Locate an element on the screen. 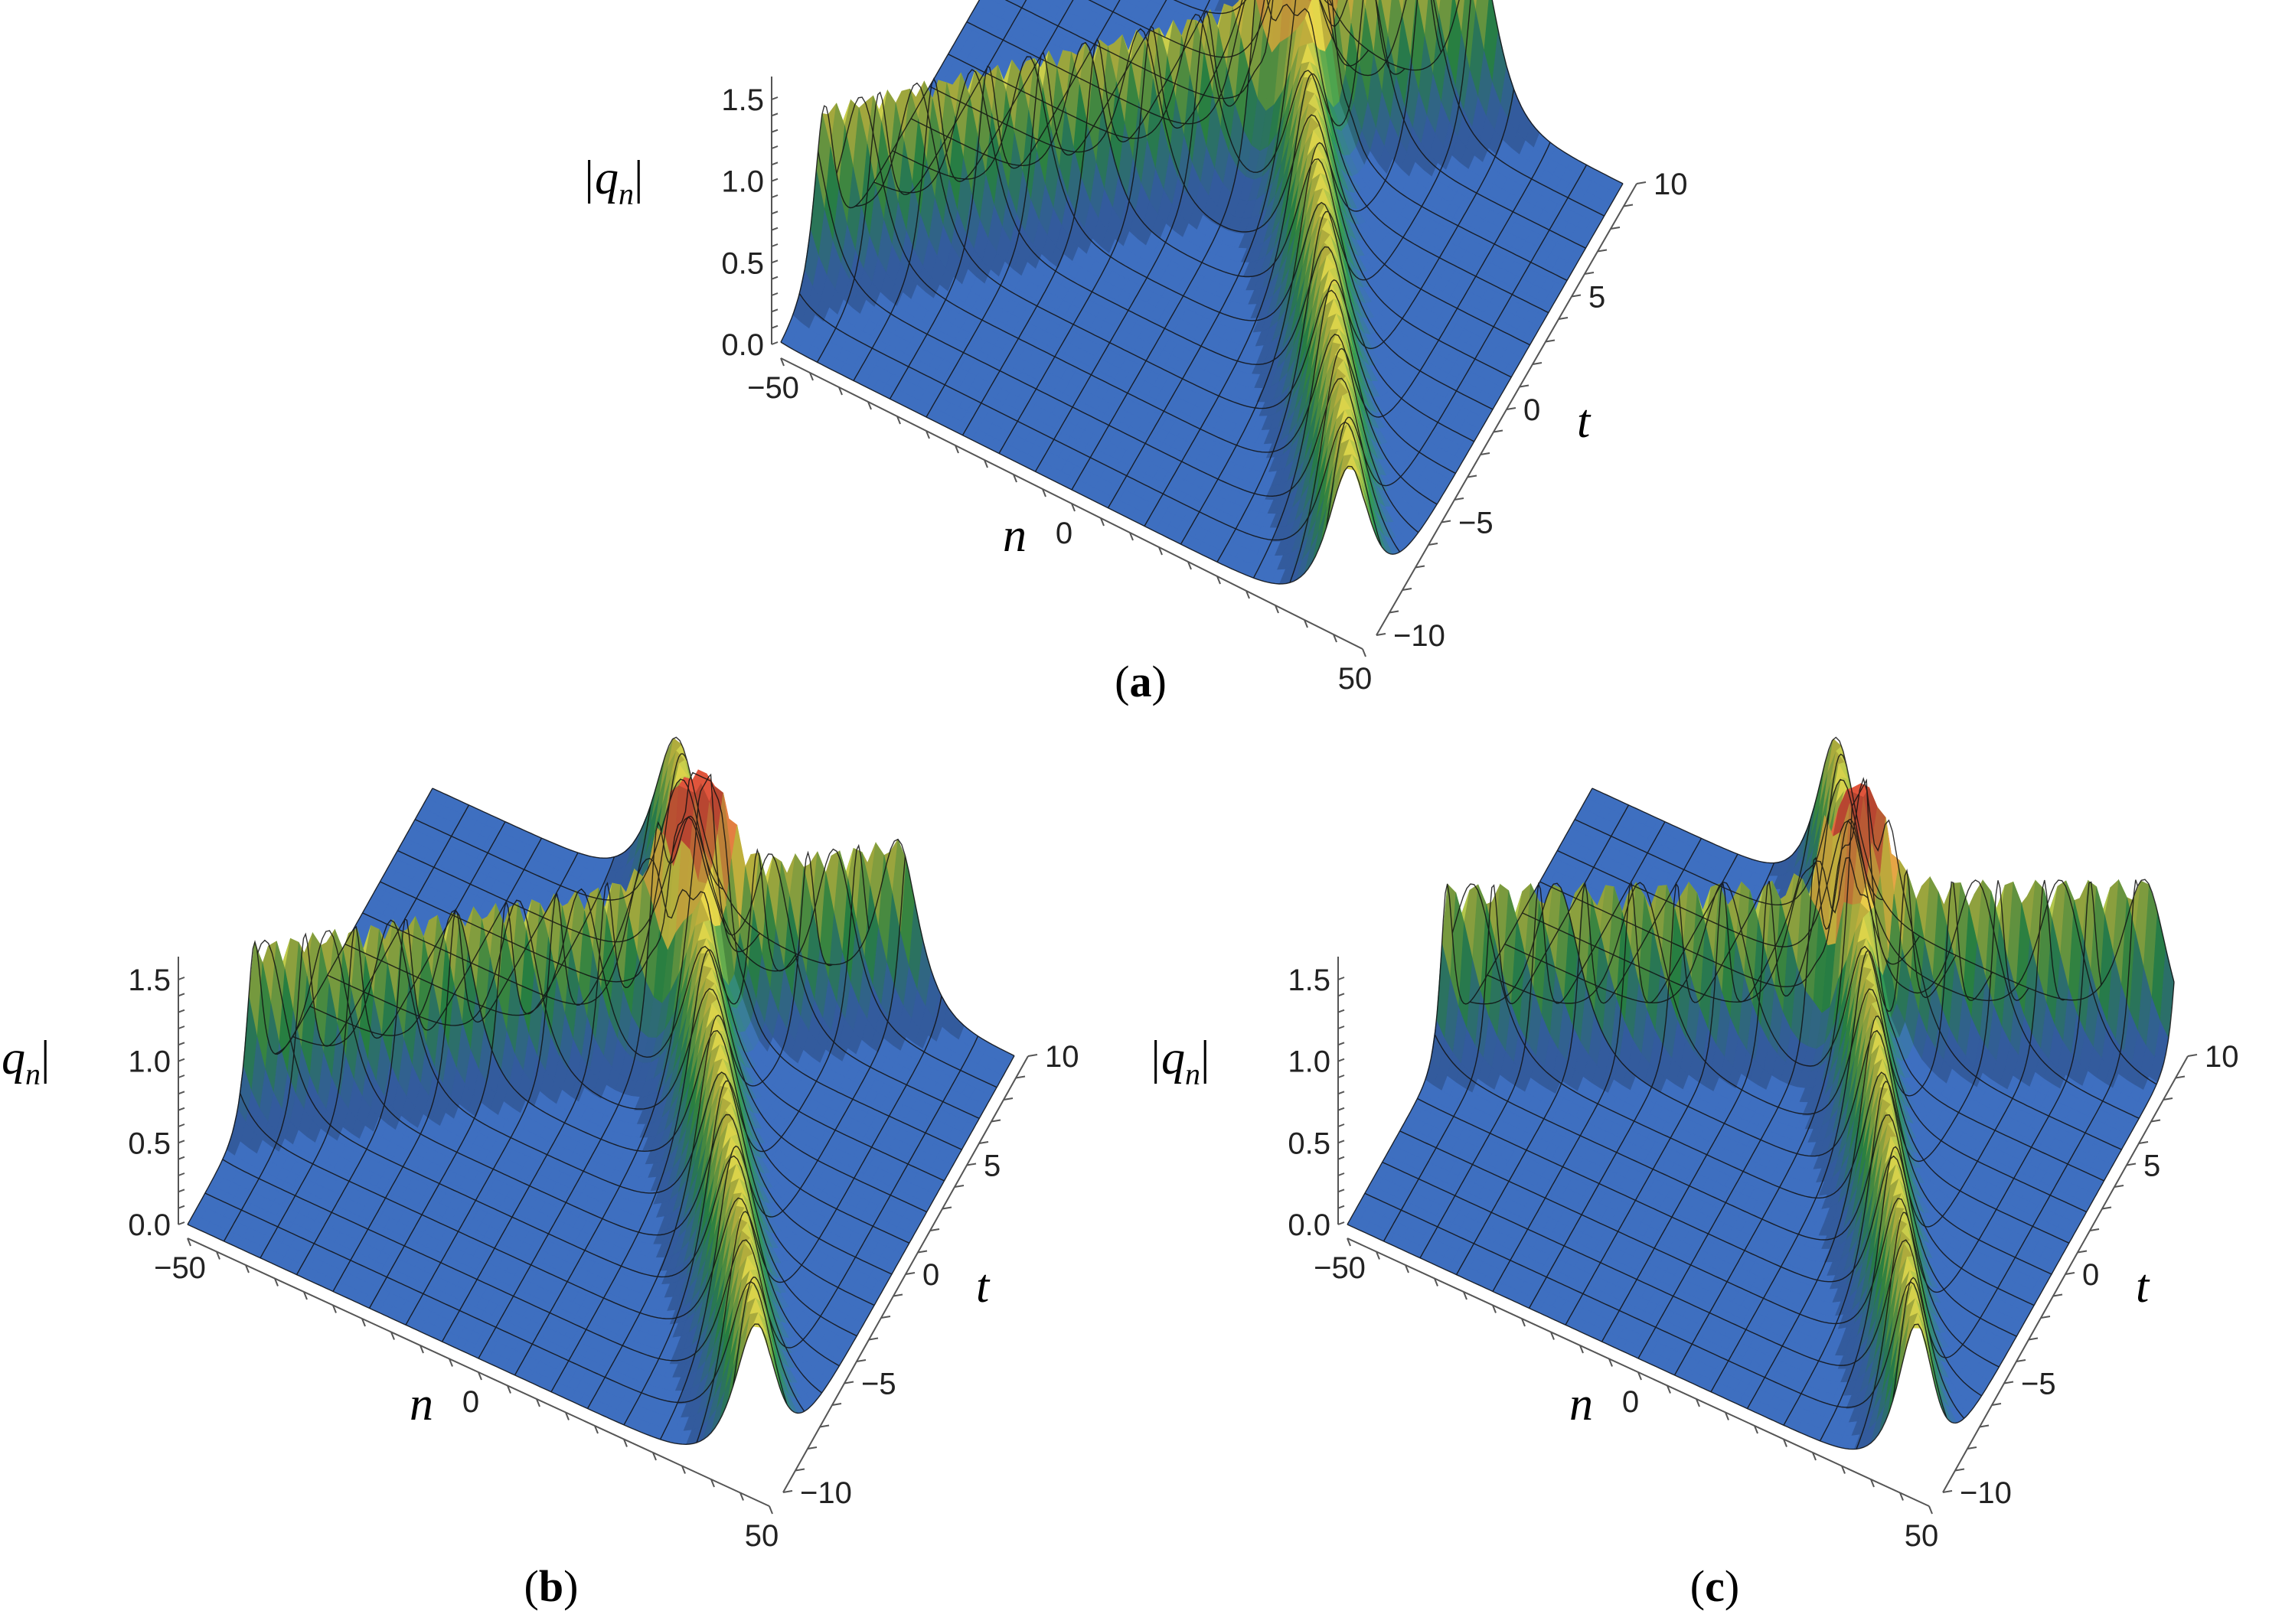 This screenshot has height=1624, width=2282. panel-a-caption: (a) is located at coordinates (1141, 681).